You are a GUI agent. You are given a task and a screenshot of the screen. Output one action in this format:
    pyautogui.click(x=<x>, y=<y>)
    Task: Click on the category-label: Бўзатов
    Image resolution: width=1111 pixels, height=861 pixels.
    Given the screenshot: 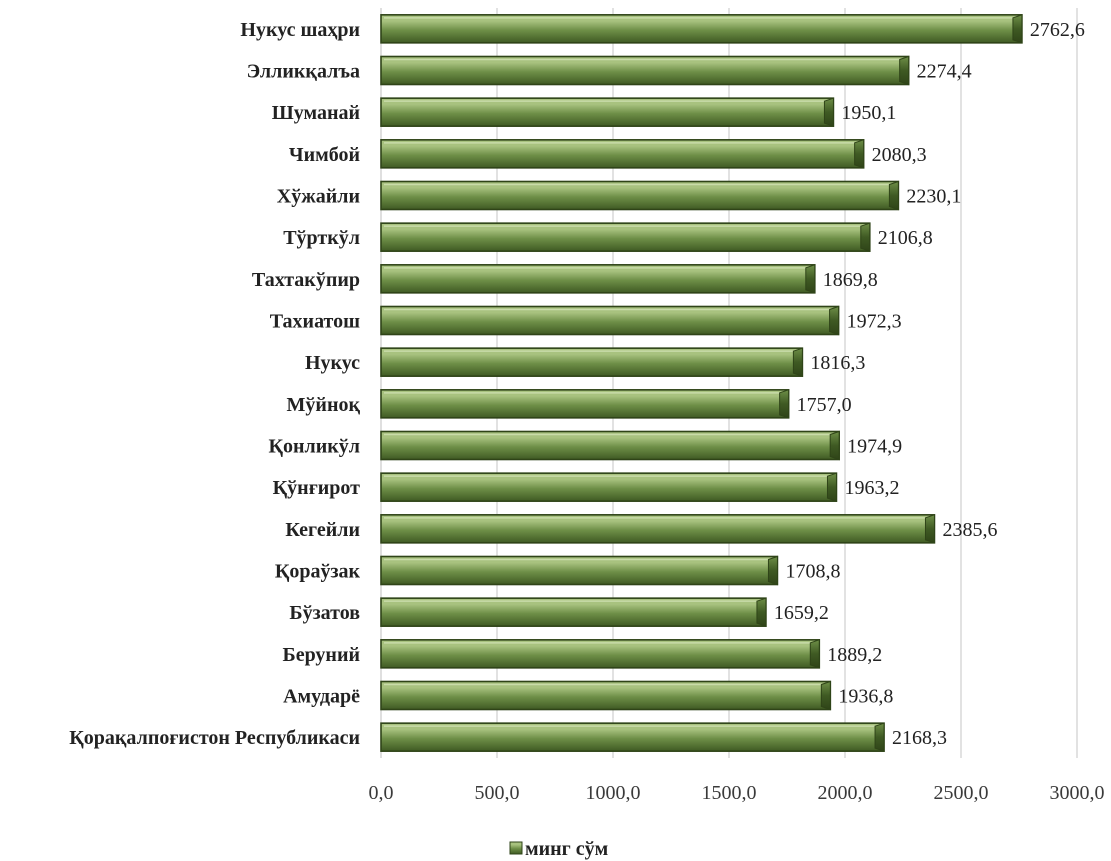 What is the action you would take?
    pyautogui.click(x=324, y=613)
    